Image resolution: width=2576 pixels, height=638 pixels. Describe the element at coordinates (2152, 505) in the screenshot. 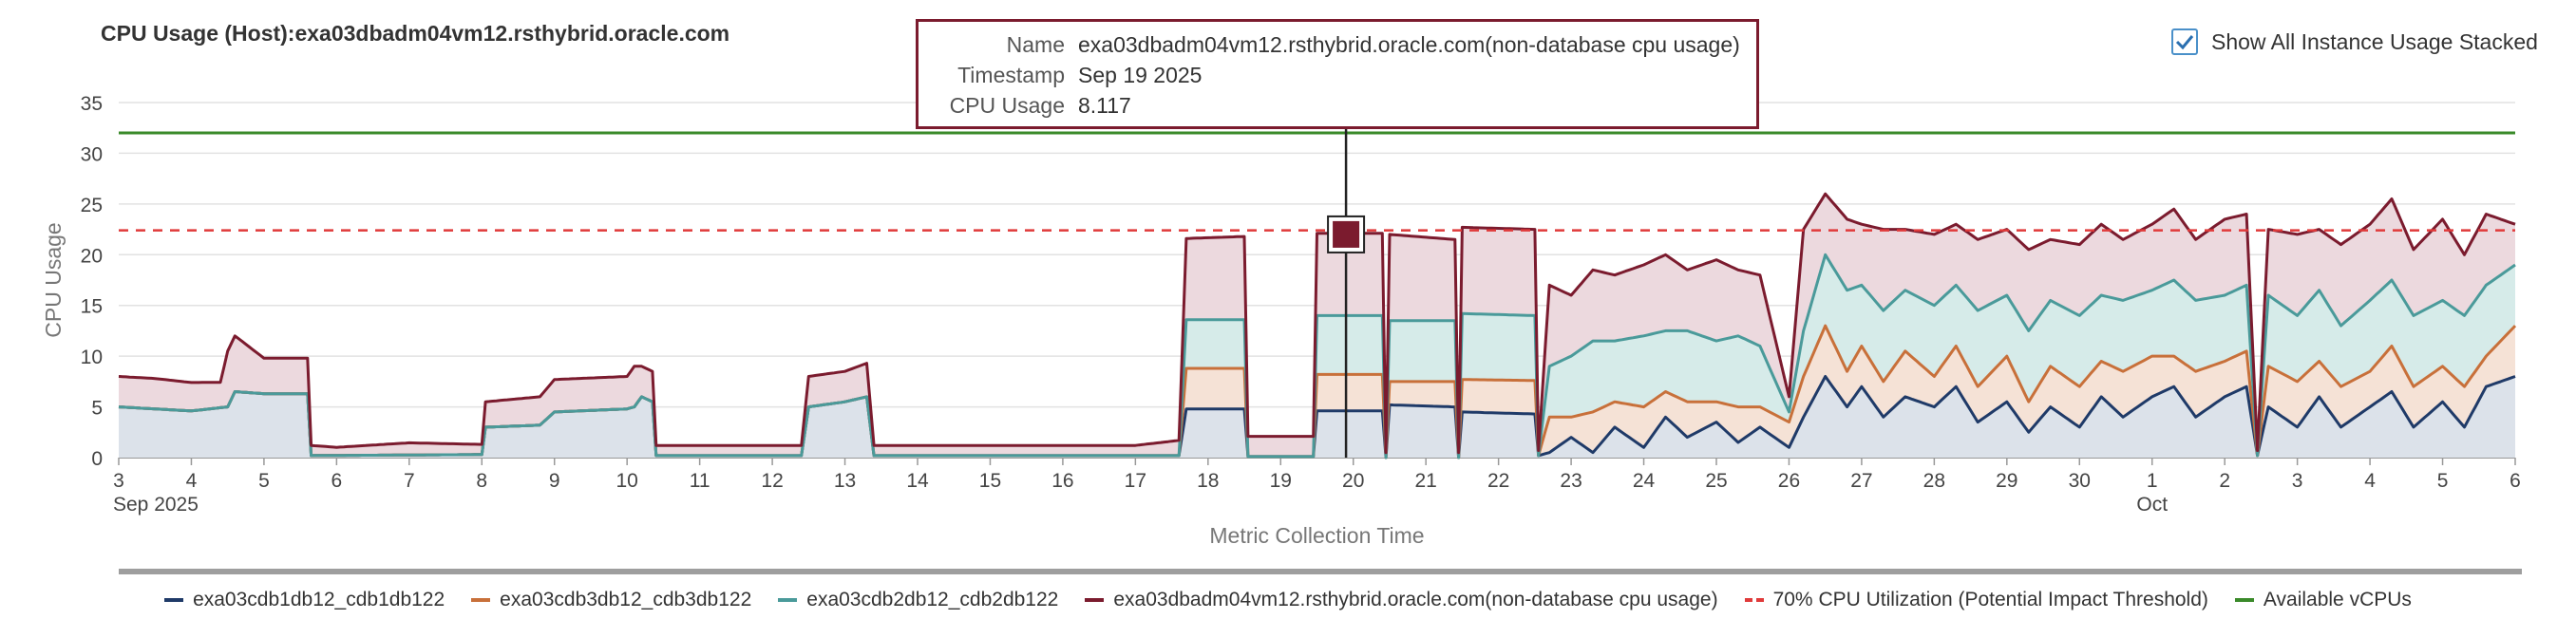

I see `x-tick-sublabel: Oct` at that location.